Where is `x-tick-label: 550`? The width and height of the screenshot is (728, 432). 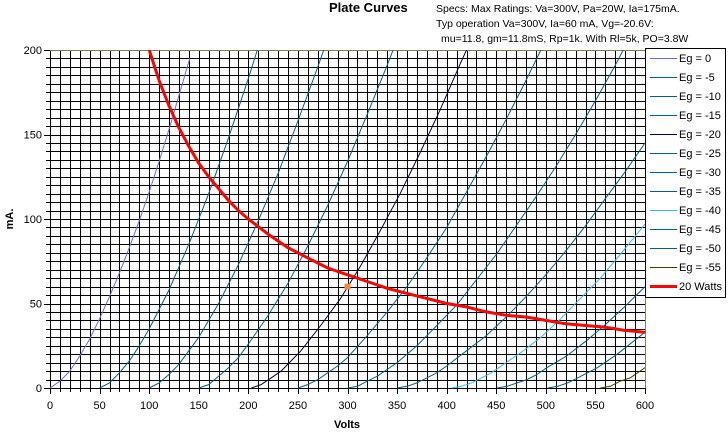 x-tick-label: 550 is located at coordinates (595, 406).